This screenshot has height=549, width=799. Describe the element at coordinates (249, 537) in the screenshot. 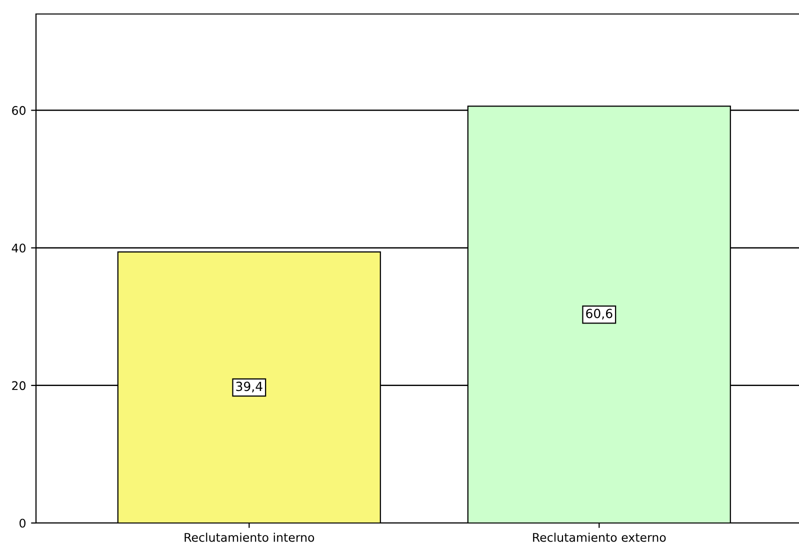

I see `x-tick-label: Reclutamiento interno` at that location.